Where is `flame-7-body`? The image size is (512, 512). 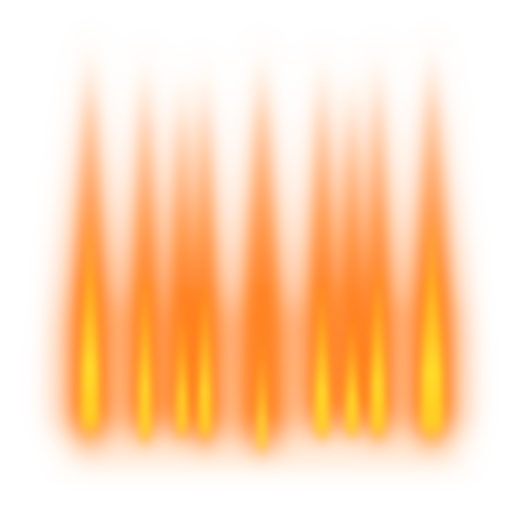
flame-7-body is located at coordinates (352, 252).